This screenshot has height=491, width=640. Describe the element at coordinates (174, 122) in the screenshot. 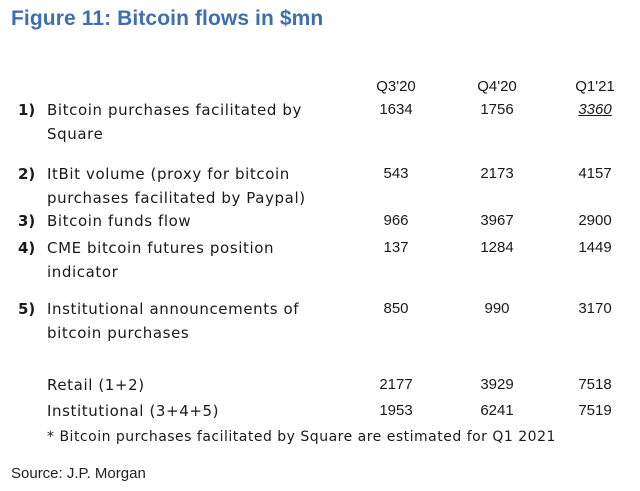

I see `row-label-square: Bitcoin purchases facilitated by Square` at that location.